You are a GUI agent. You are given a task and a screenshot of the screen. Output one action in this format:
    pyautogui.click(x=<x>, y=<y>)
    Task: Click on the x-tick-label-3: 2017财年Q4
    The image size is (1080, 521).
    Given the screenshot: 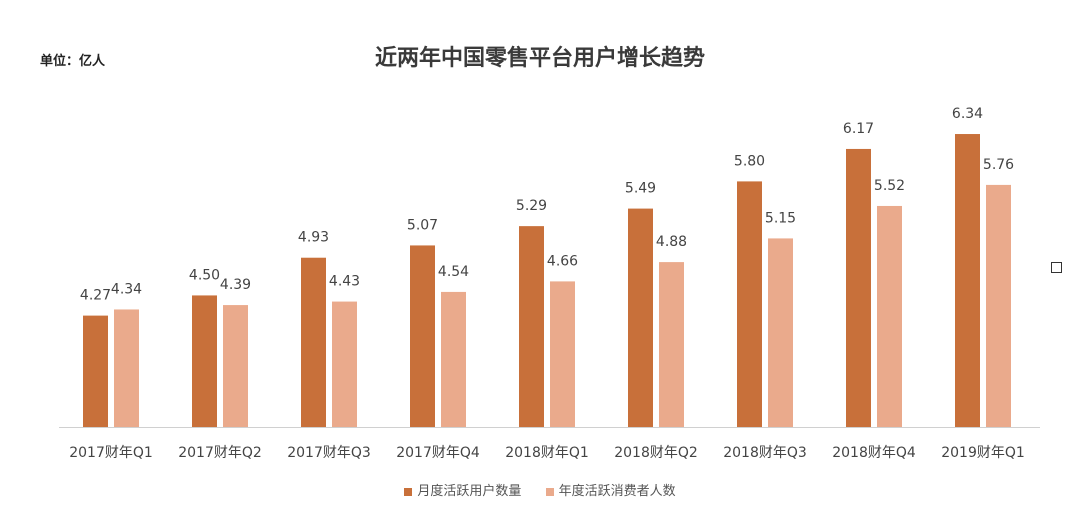 What is the action you would take?
    pyautogui.click(x=438, y=453)
    